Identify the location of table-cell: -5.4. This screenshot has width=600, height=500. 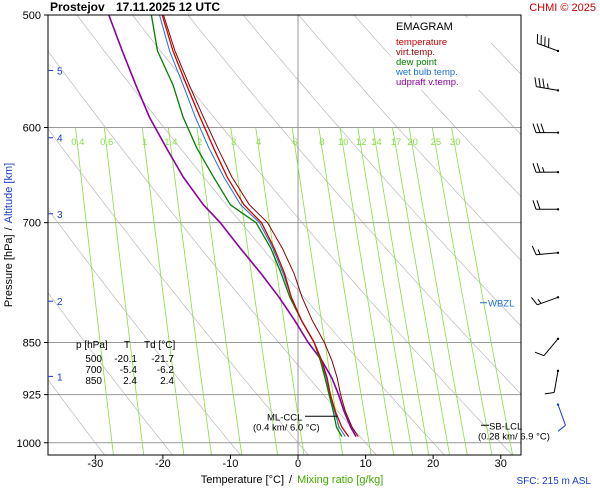
(129, 370).